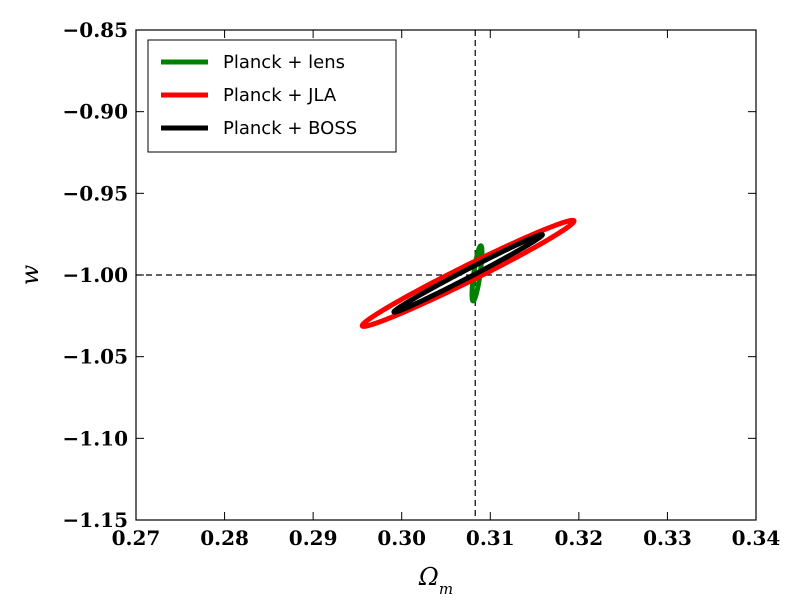 The image size is (800, 600). I want to click on contour-planck-jla, so click(468, 273).